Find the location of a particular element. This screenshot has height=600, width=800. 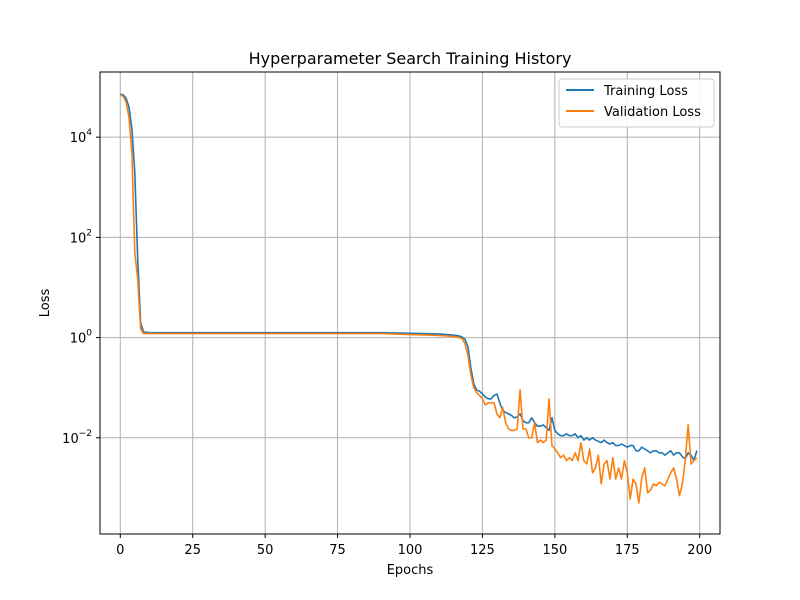

x-tick-label: 25 is located at coordinates (192, 550).